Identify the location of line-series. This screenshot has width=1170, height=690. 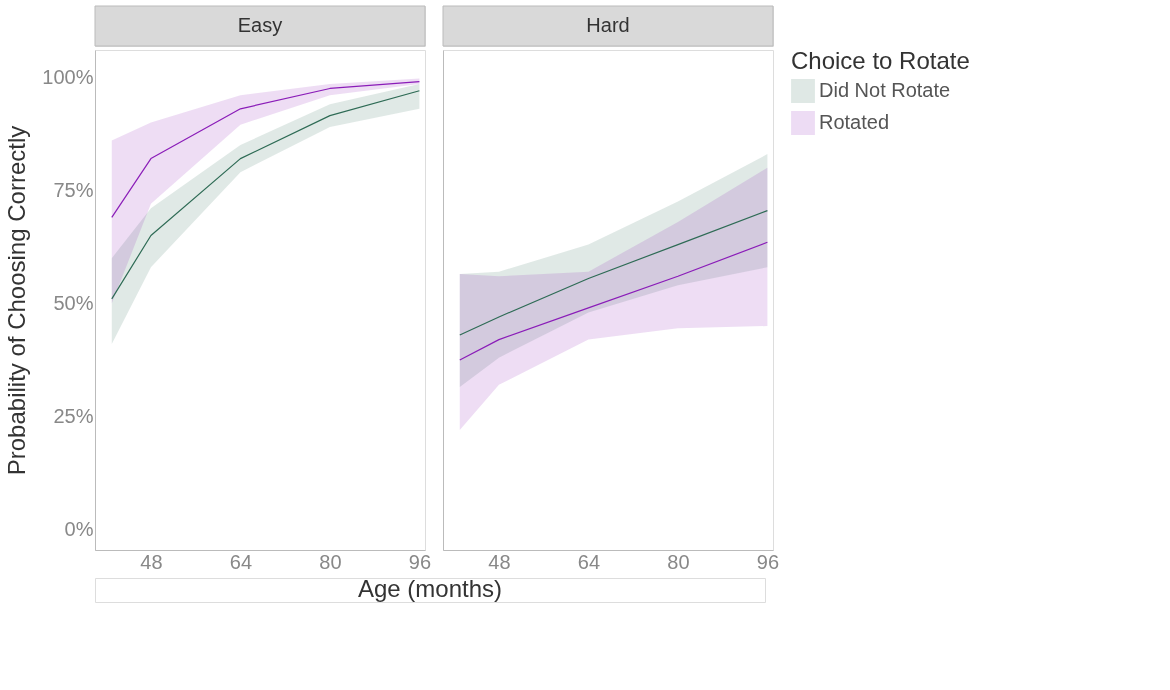
(266, 150).